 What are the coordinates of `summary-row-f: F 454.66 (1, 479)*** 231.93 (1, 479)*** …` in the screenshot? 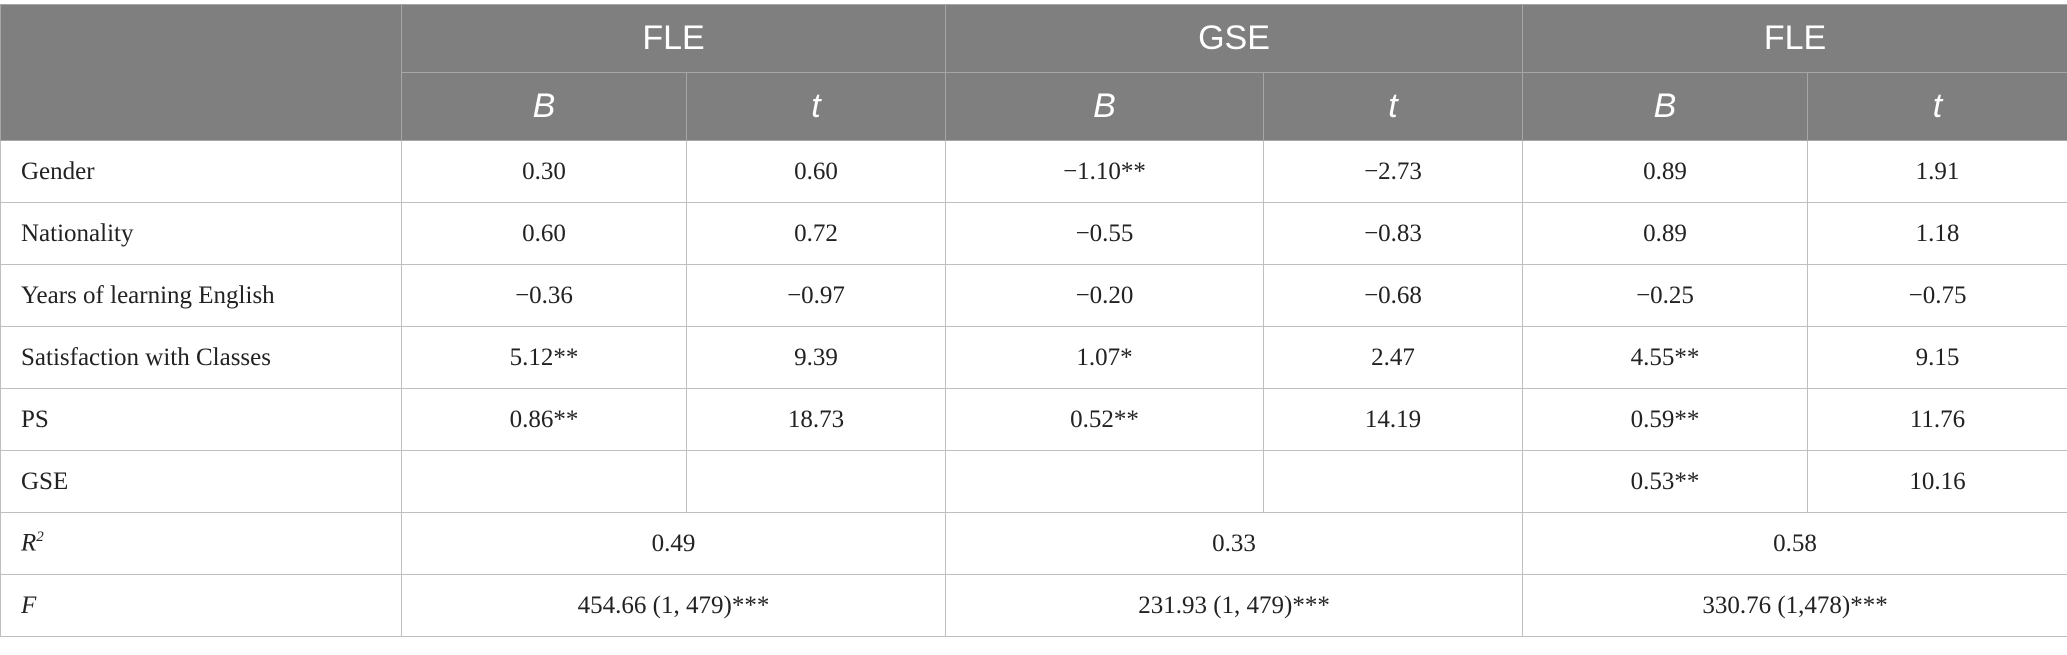 It's located at (1033, 605).